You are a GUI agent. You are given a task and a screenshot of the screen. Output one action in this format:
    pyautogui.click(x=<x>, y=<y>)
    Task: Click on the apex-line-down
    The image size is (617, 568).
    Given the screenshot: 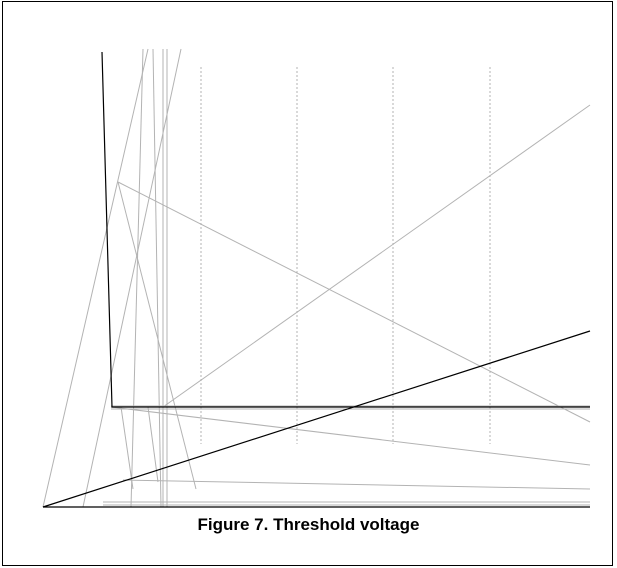 What is the action you would take?
    pyautogui.click(x=157, y=335)
    